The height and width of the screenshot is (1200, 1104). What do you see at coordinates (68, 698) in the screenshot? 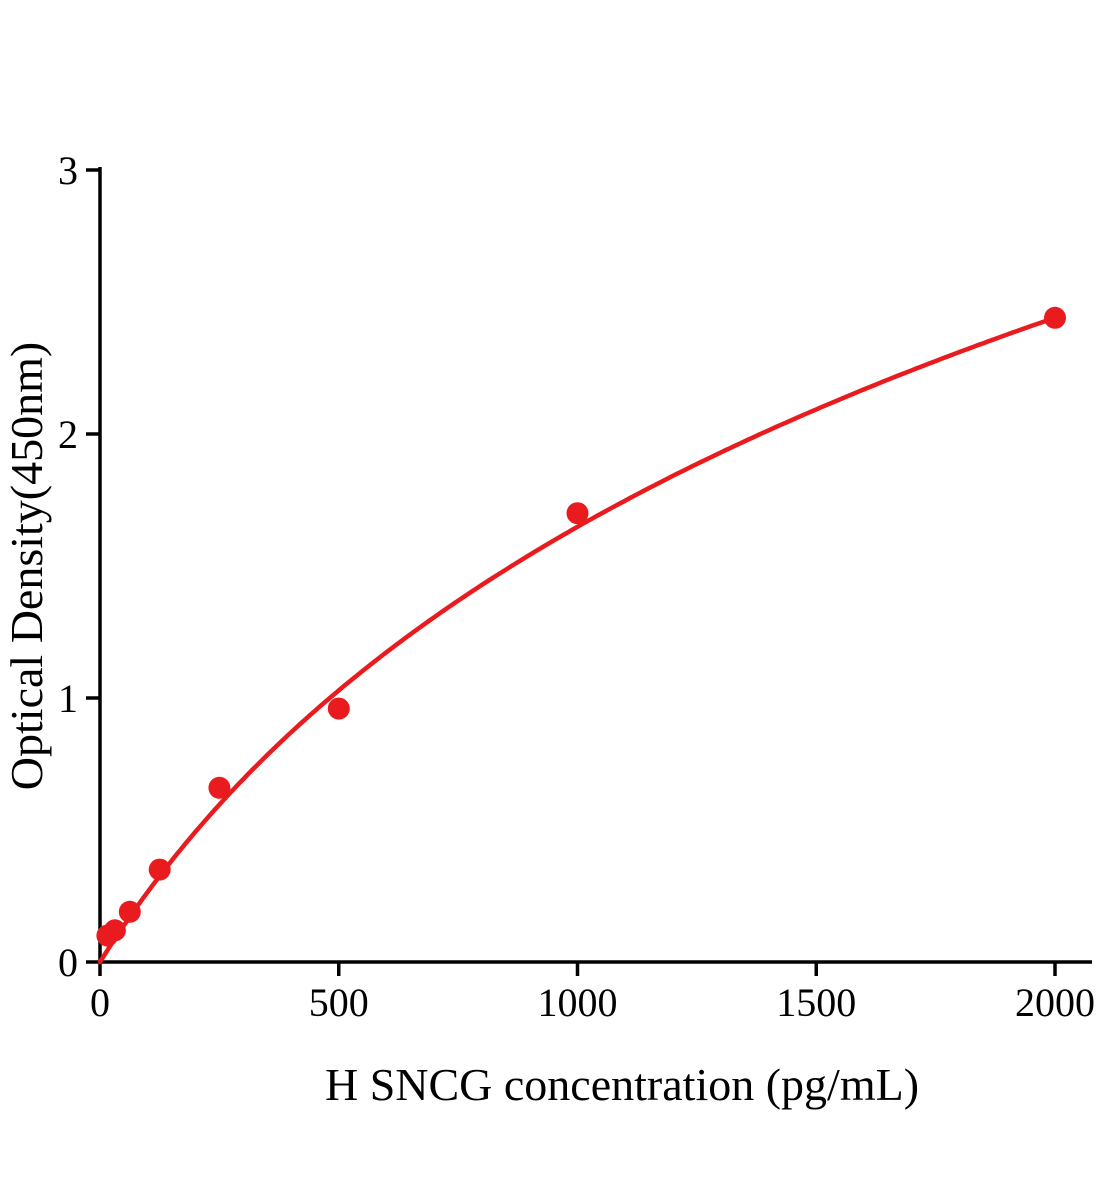
I see `y-tick-label: 1` at bounding box center [68, 698].